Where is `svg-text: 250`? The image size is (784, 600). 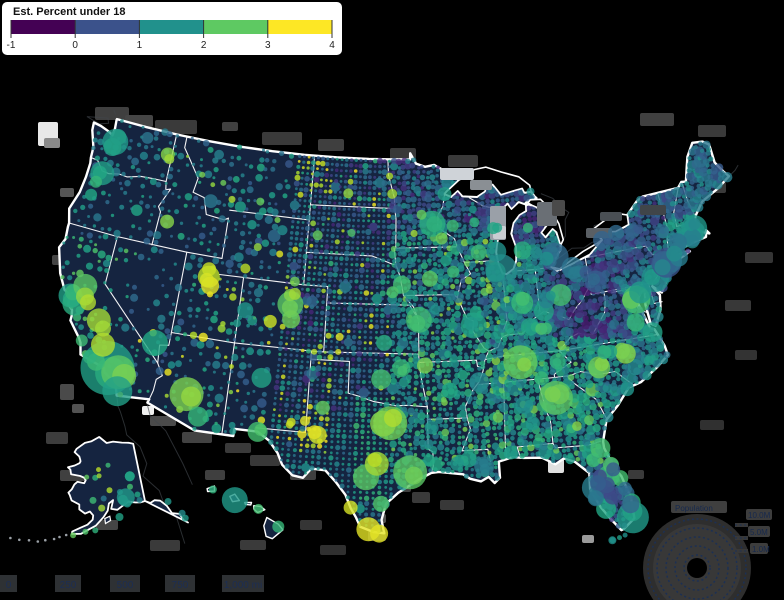
svg-text: 250 is located at coordinates (68, 585).